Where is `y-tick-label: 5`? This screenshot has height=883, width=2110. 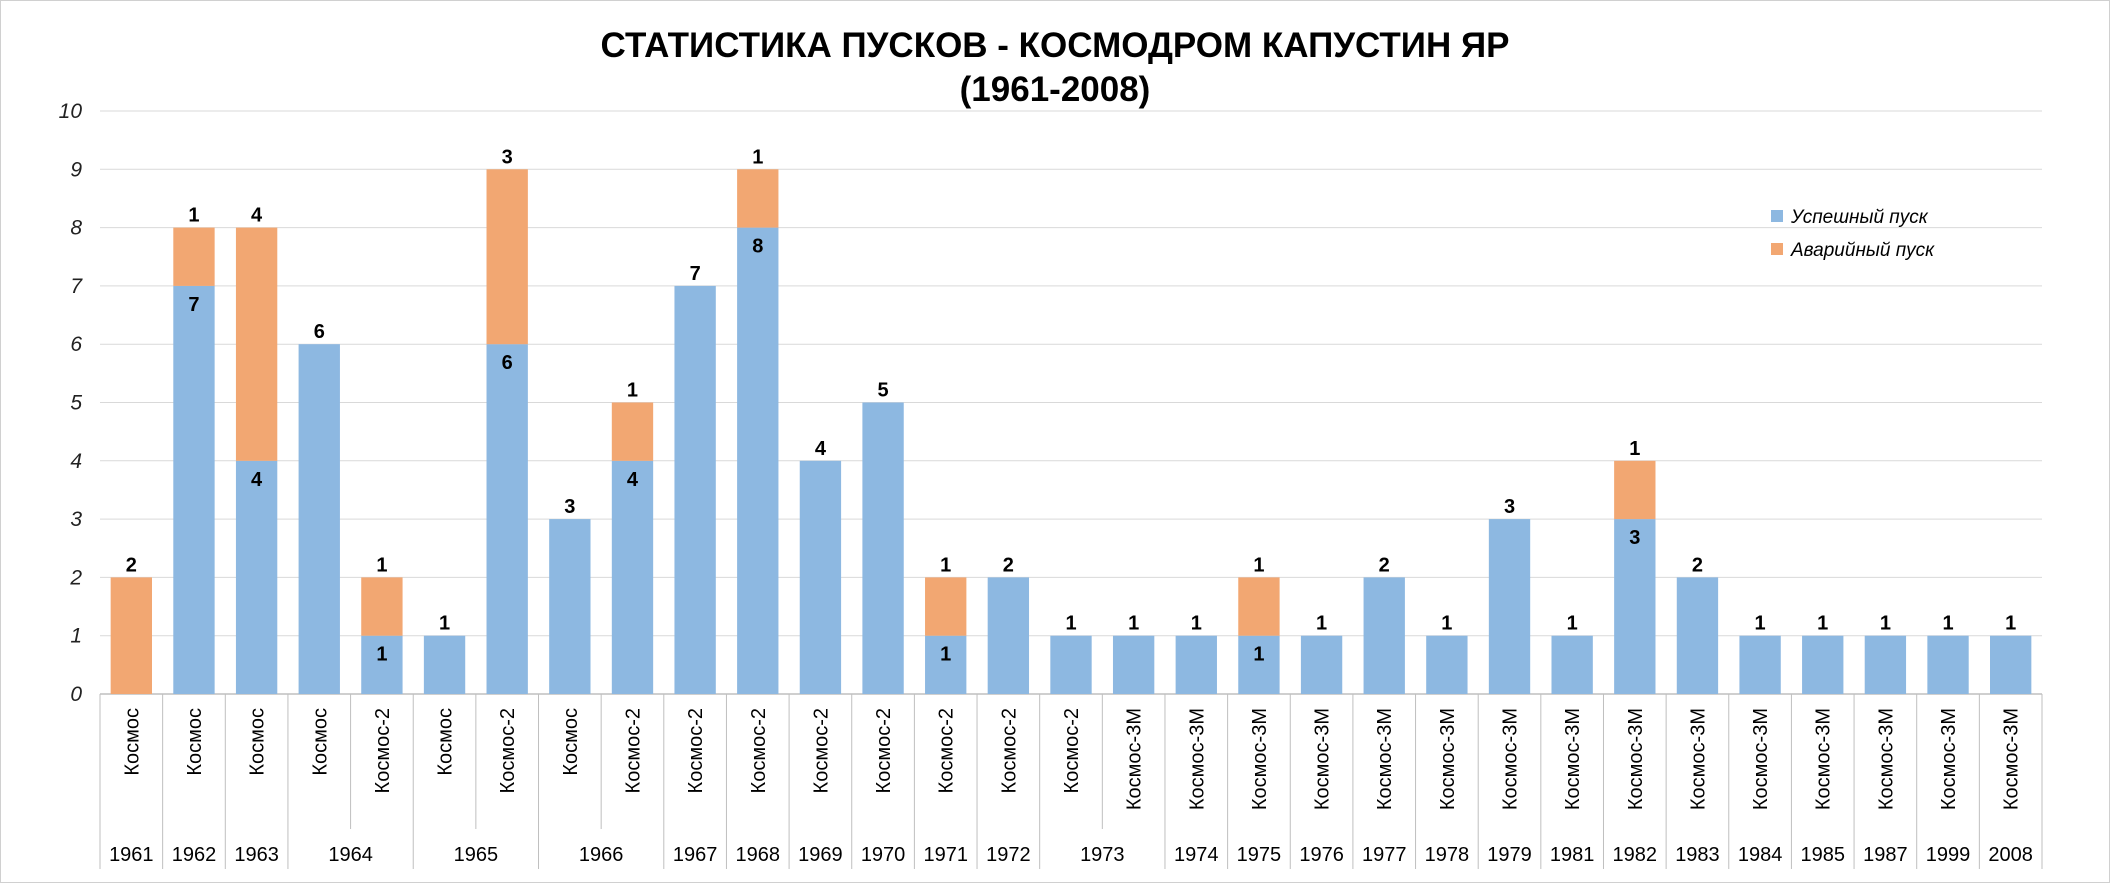
y-tick-label: 5 is located at coordinates (76, 403).